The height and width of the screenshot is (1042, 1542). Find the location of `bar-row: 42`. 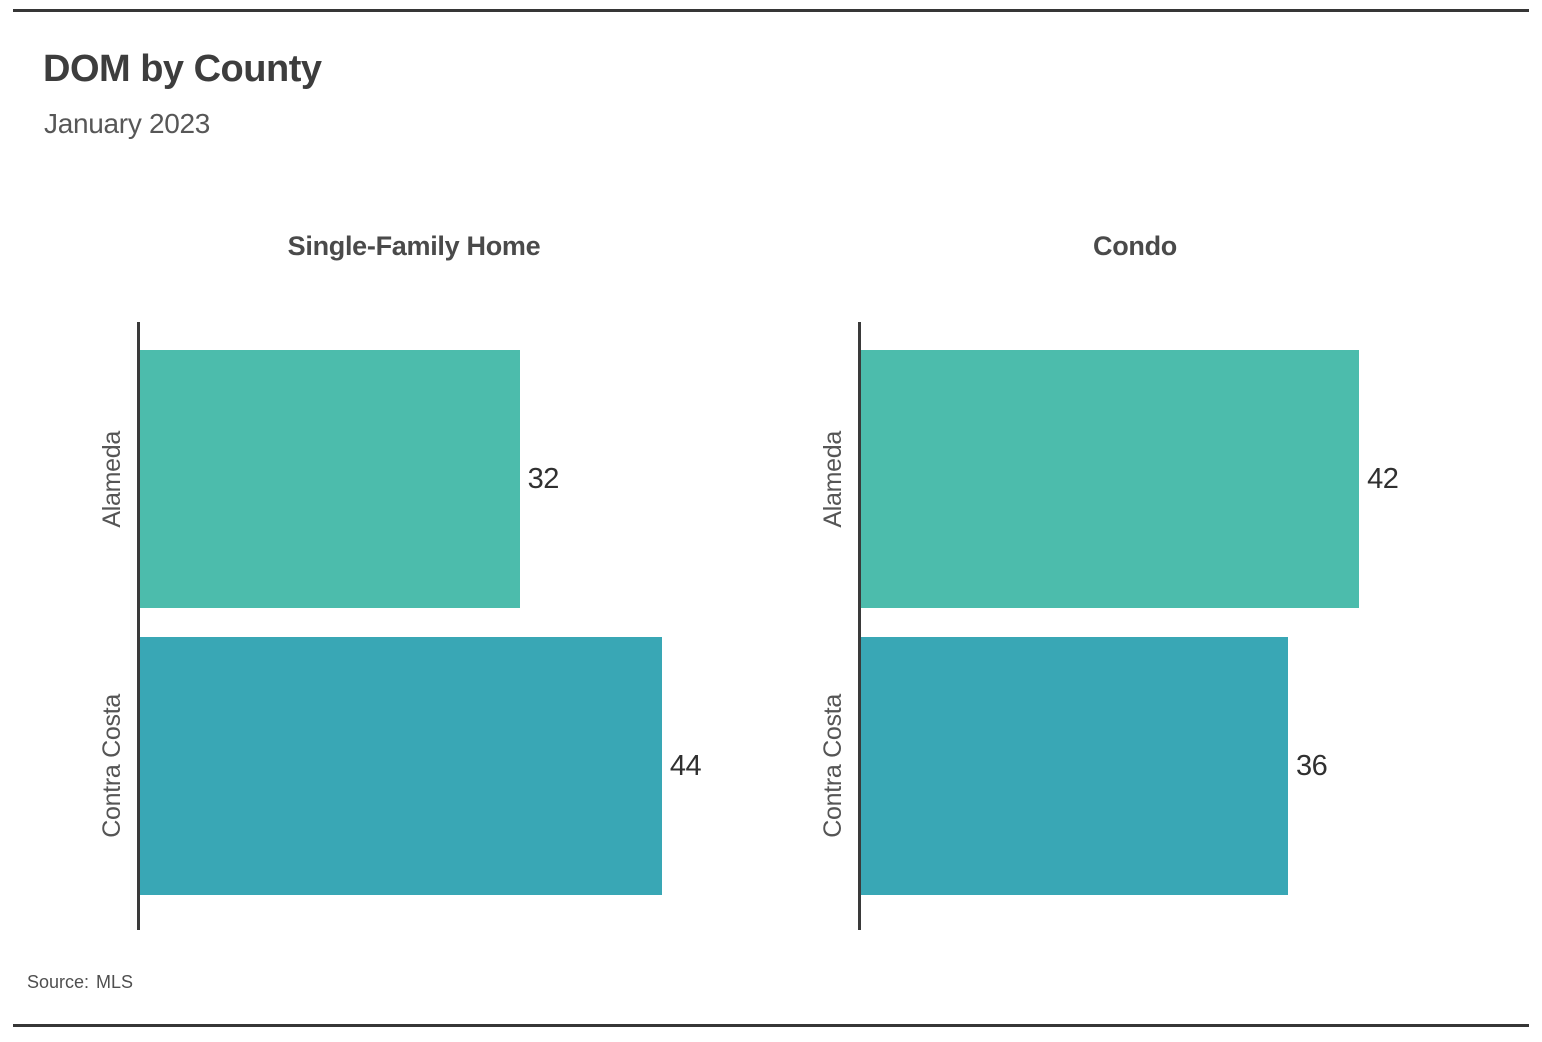

bar-row: 42 is located at coordinates (1135, 479).